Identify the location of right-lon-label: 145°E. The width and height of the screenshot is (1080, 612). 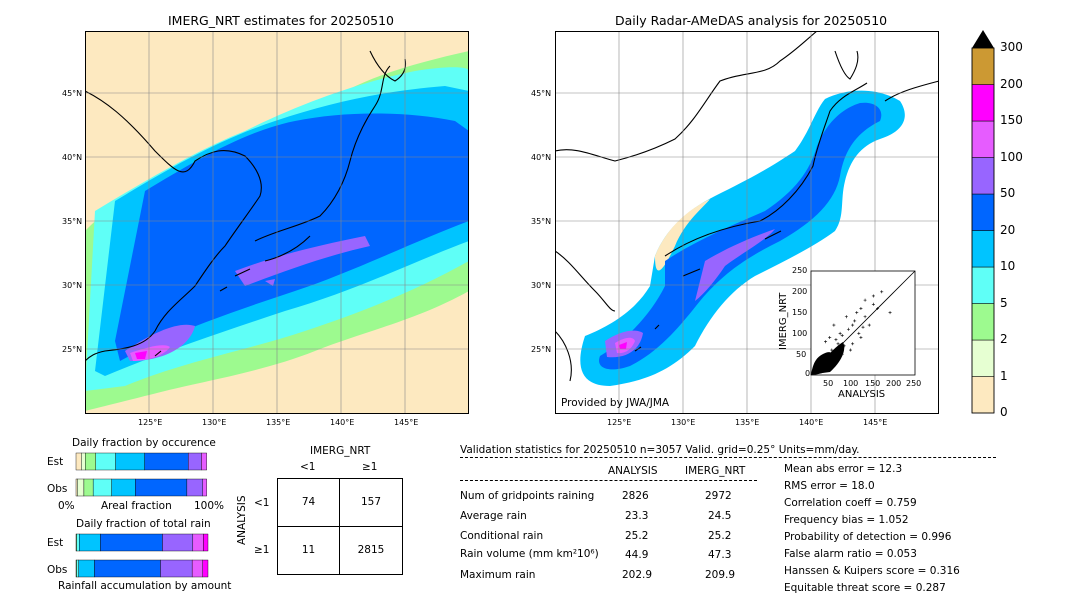
(875, 422).